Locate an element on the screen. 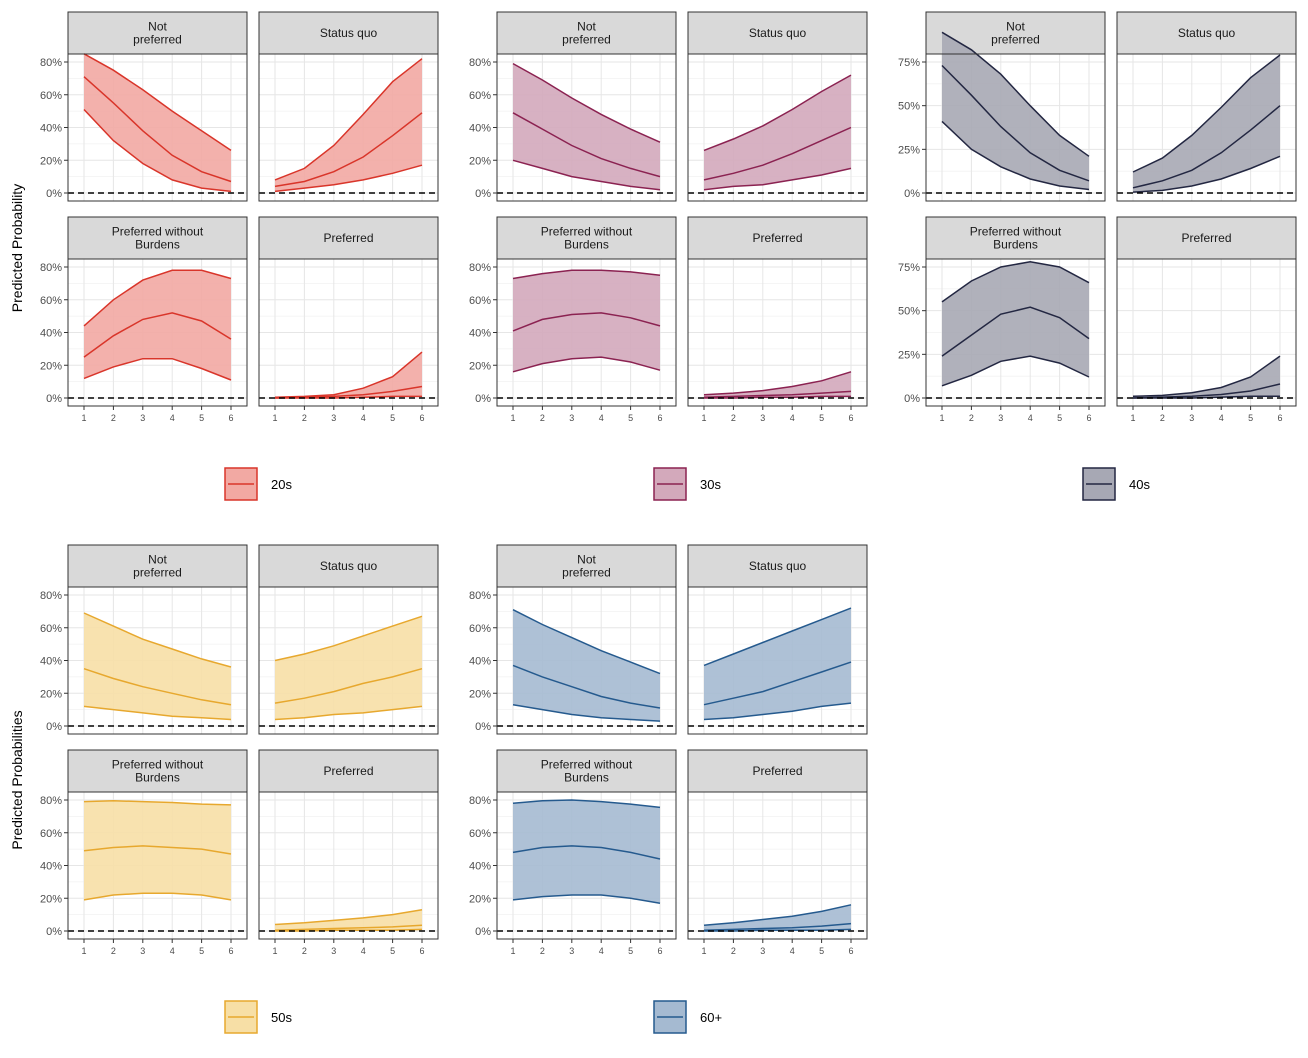 This screenshot has width=1308, height=1058. legend-40s: 40s is located at coordinates (1116, 484).